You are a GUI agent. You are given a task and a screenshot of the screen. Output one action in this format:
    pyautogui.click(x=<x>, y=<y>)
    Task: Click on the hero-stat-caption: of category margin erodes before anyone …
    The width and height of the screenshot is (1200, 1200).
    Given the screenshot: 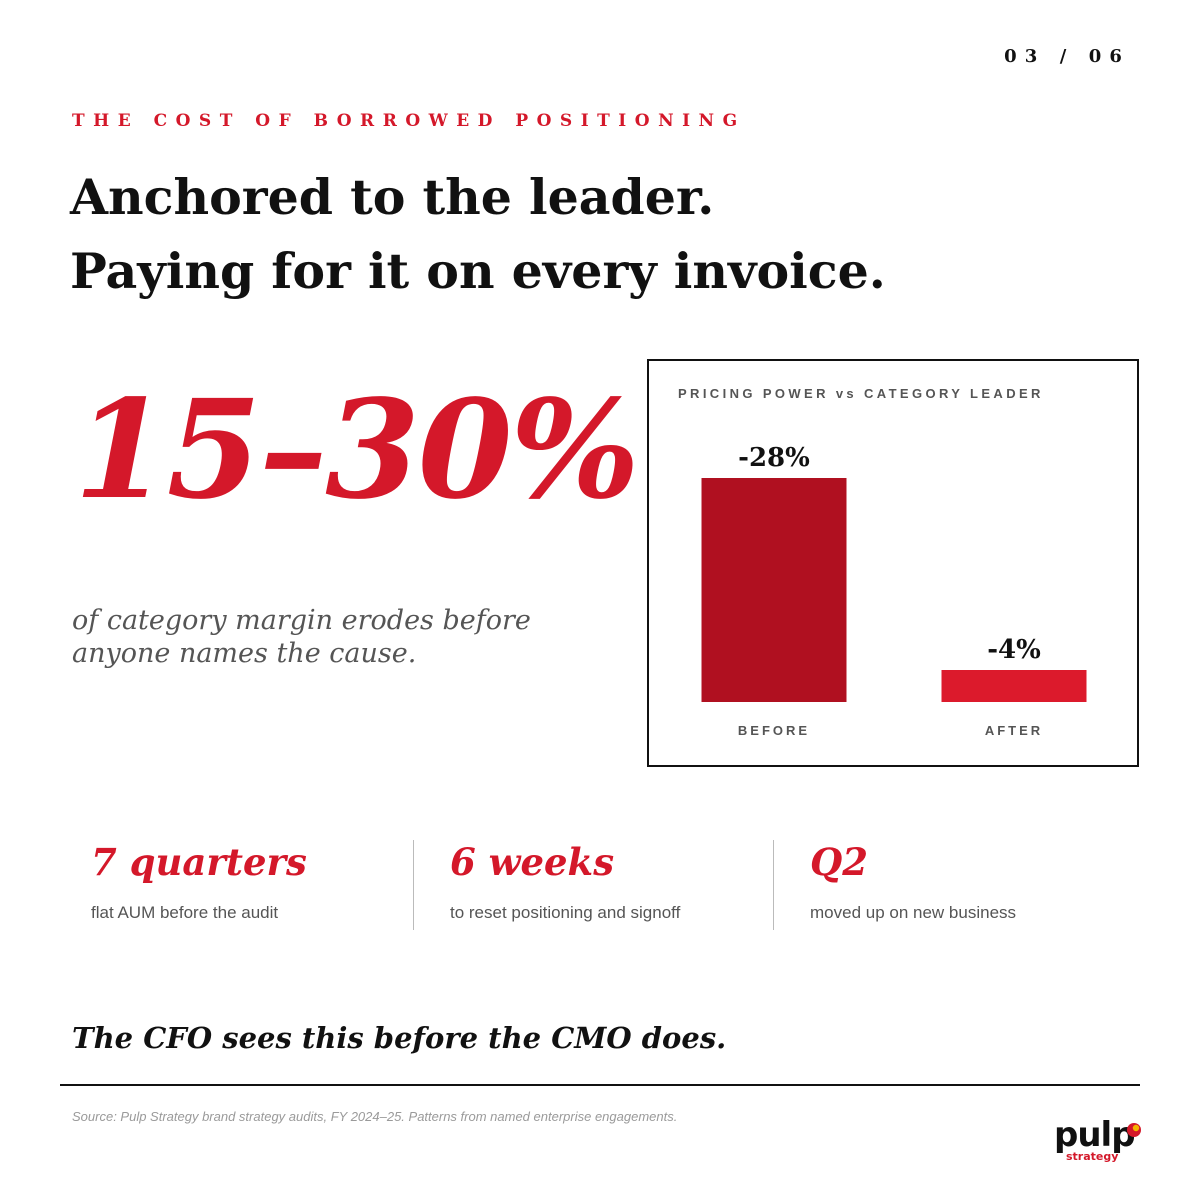 What is the action you would take?
    pyautogui.click(x=301, y=637)
    